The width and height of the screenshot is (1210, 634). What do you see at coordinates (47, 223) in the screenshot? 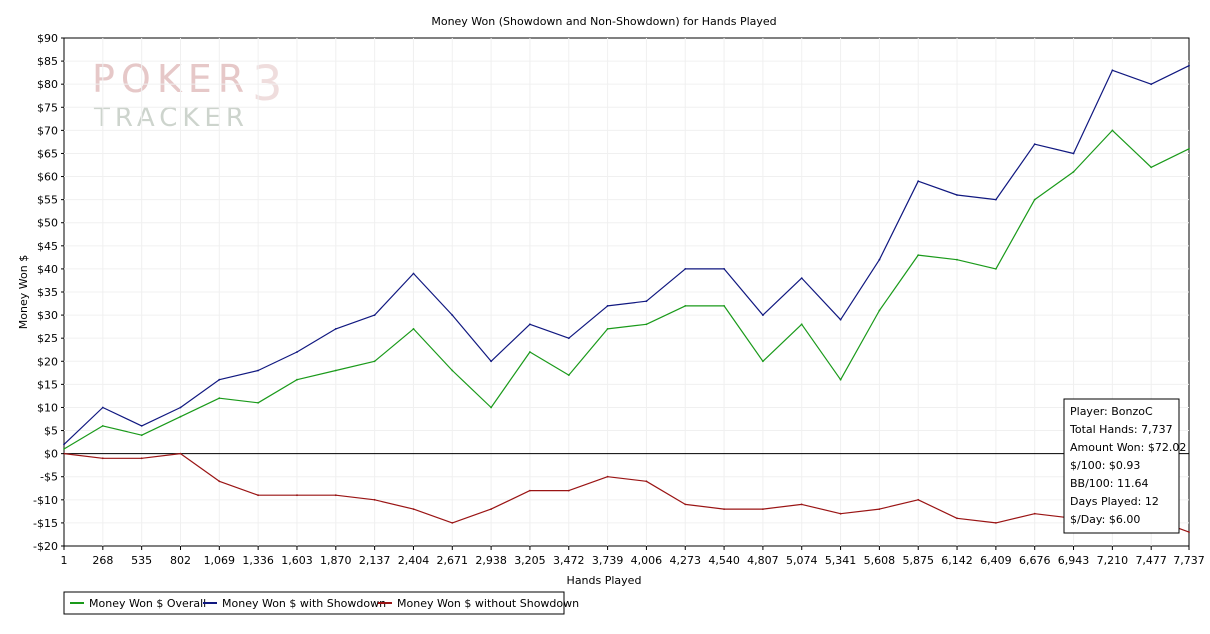
I see `y-tick-label: $50` at bounding box center [47, 223].